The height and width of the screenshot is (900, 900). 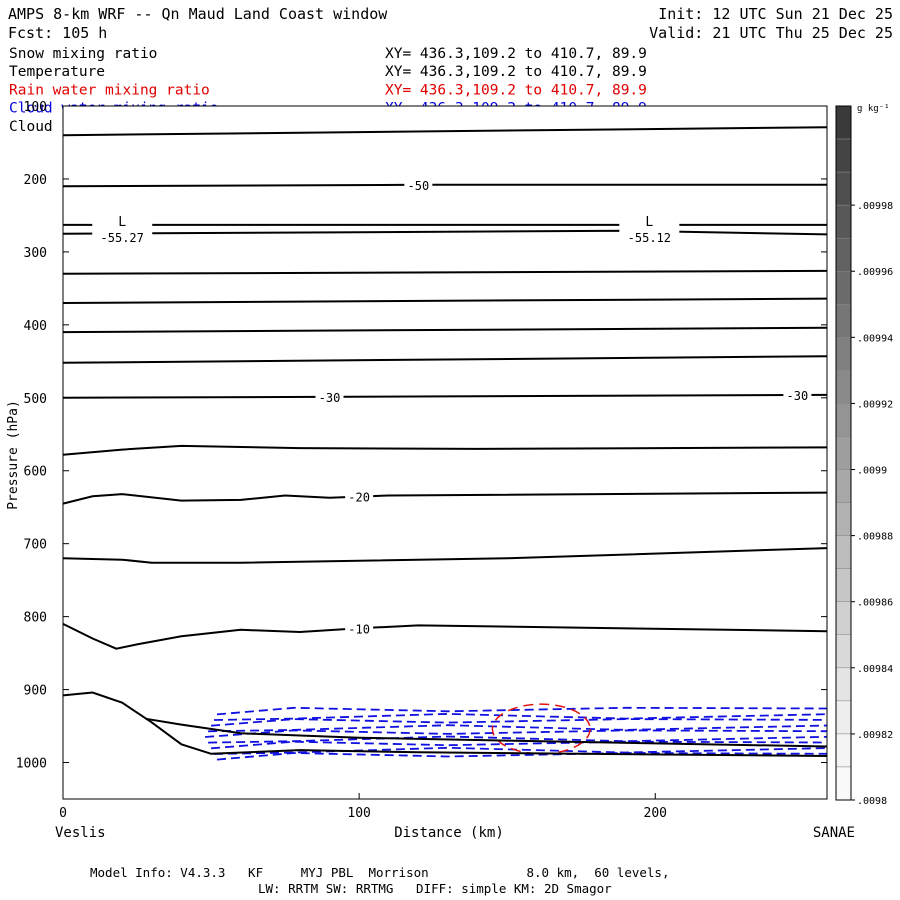 What do you see at coordinates (872, 801) in the screenshot?
I see `colorbar-label: .0098` at bounding box center [872, 801].